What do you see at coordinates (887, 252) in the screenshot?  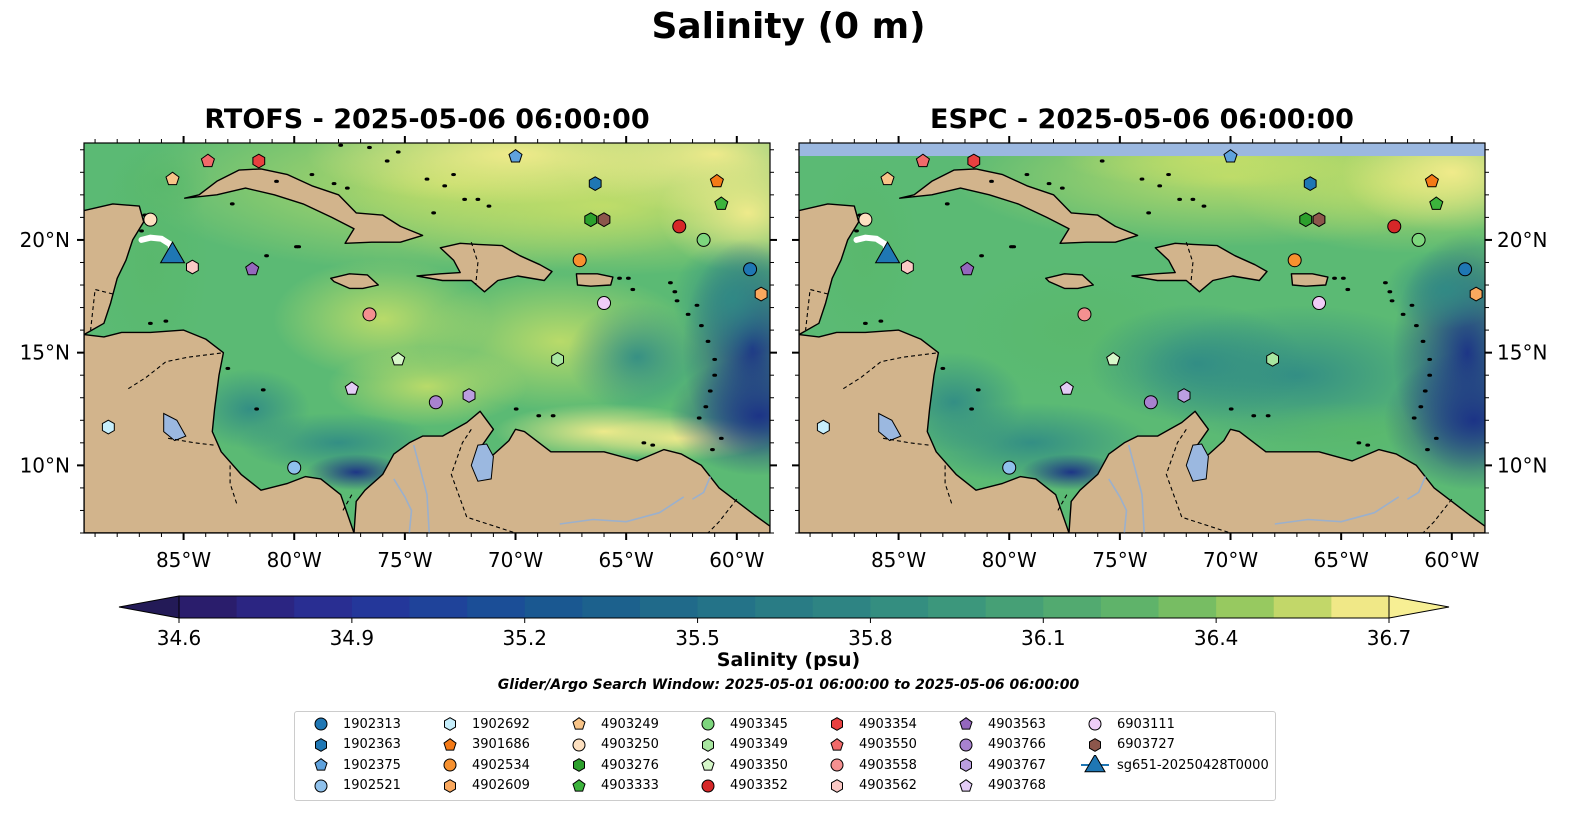 I see `glider-marker-sg651-20250428T0000` at bounding box center [887, 252].